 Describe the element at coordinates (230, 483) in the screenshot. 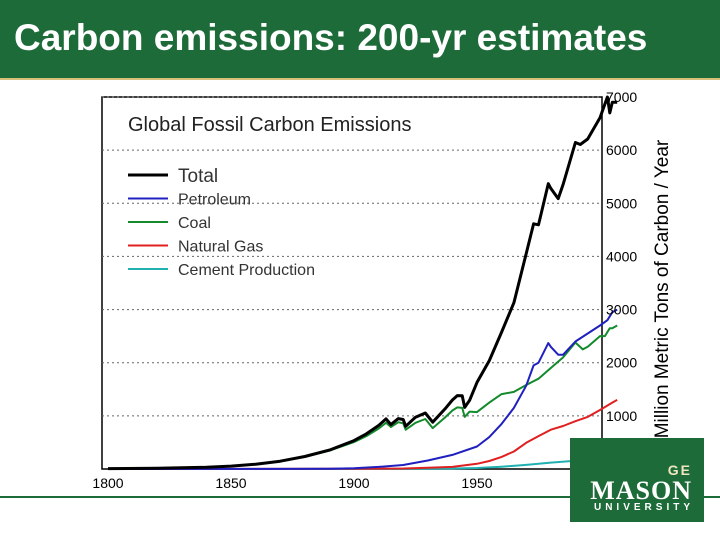

I see `x-tick-1850: 1850` at that location.